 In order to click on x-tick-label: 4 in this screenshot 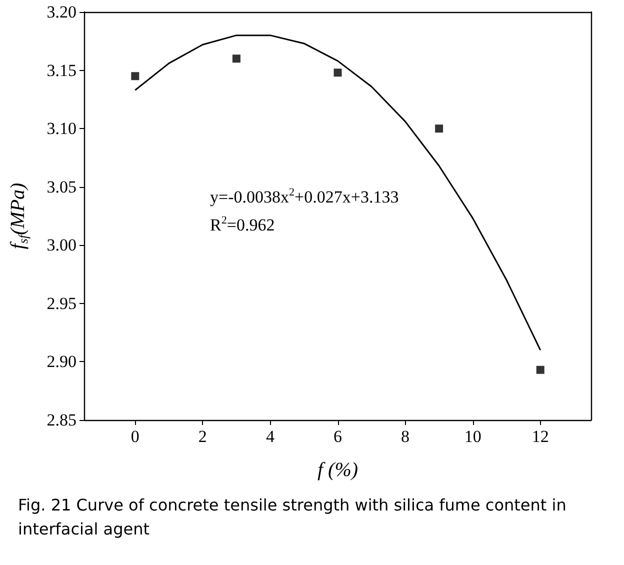, I will do `click(270, 436)`.